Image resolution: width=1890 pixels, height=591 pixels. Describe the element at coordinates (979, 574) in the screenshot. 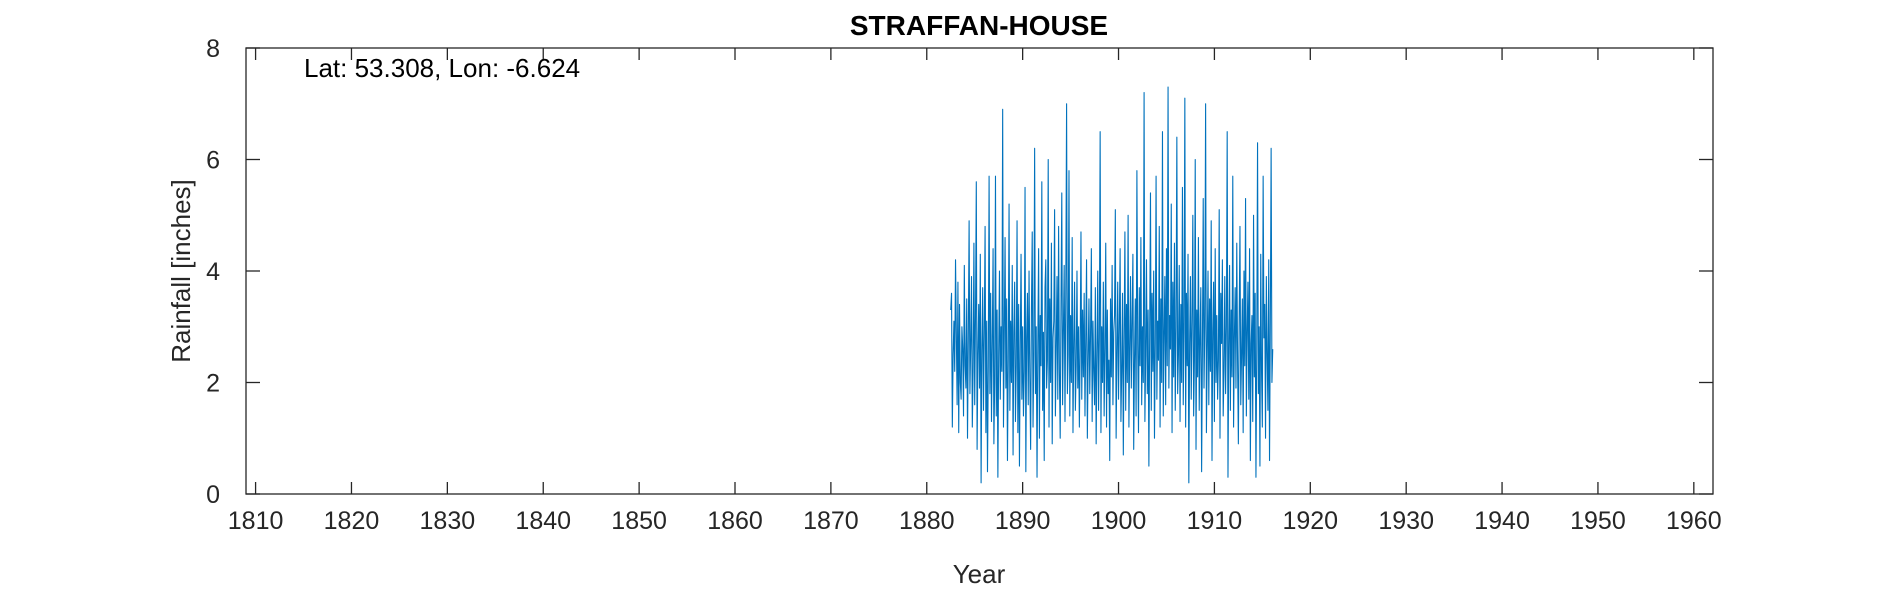

I see `x-axis-label: Year` at that location.